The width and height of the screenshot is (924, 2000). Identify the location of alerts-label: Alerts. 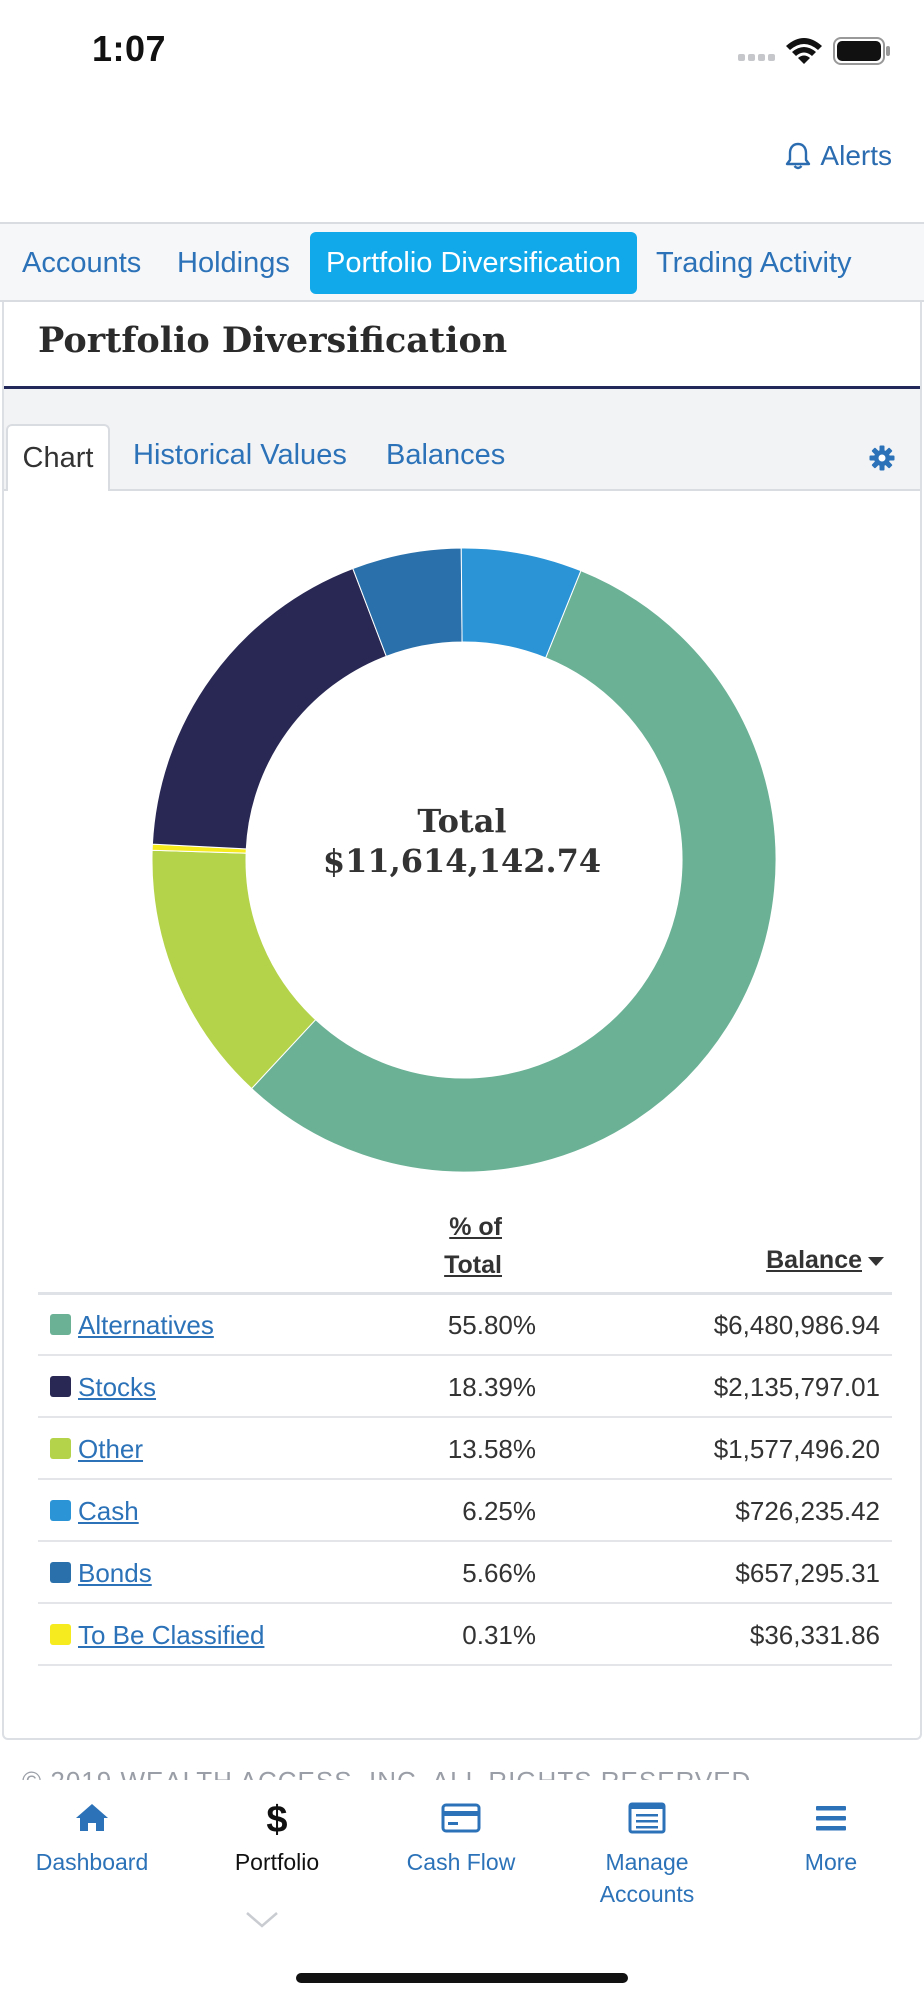
(856, 155).